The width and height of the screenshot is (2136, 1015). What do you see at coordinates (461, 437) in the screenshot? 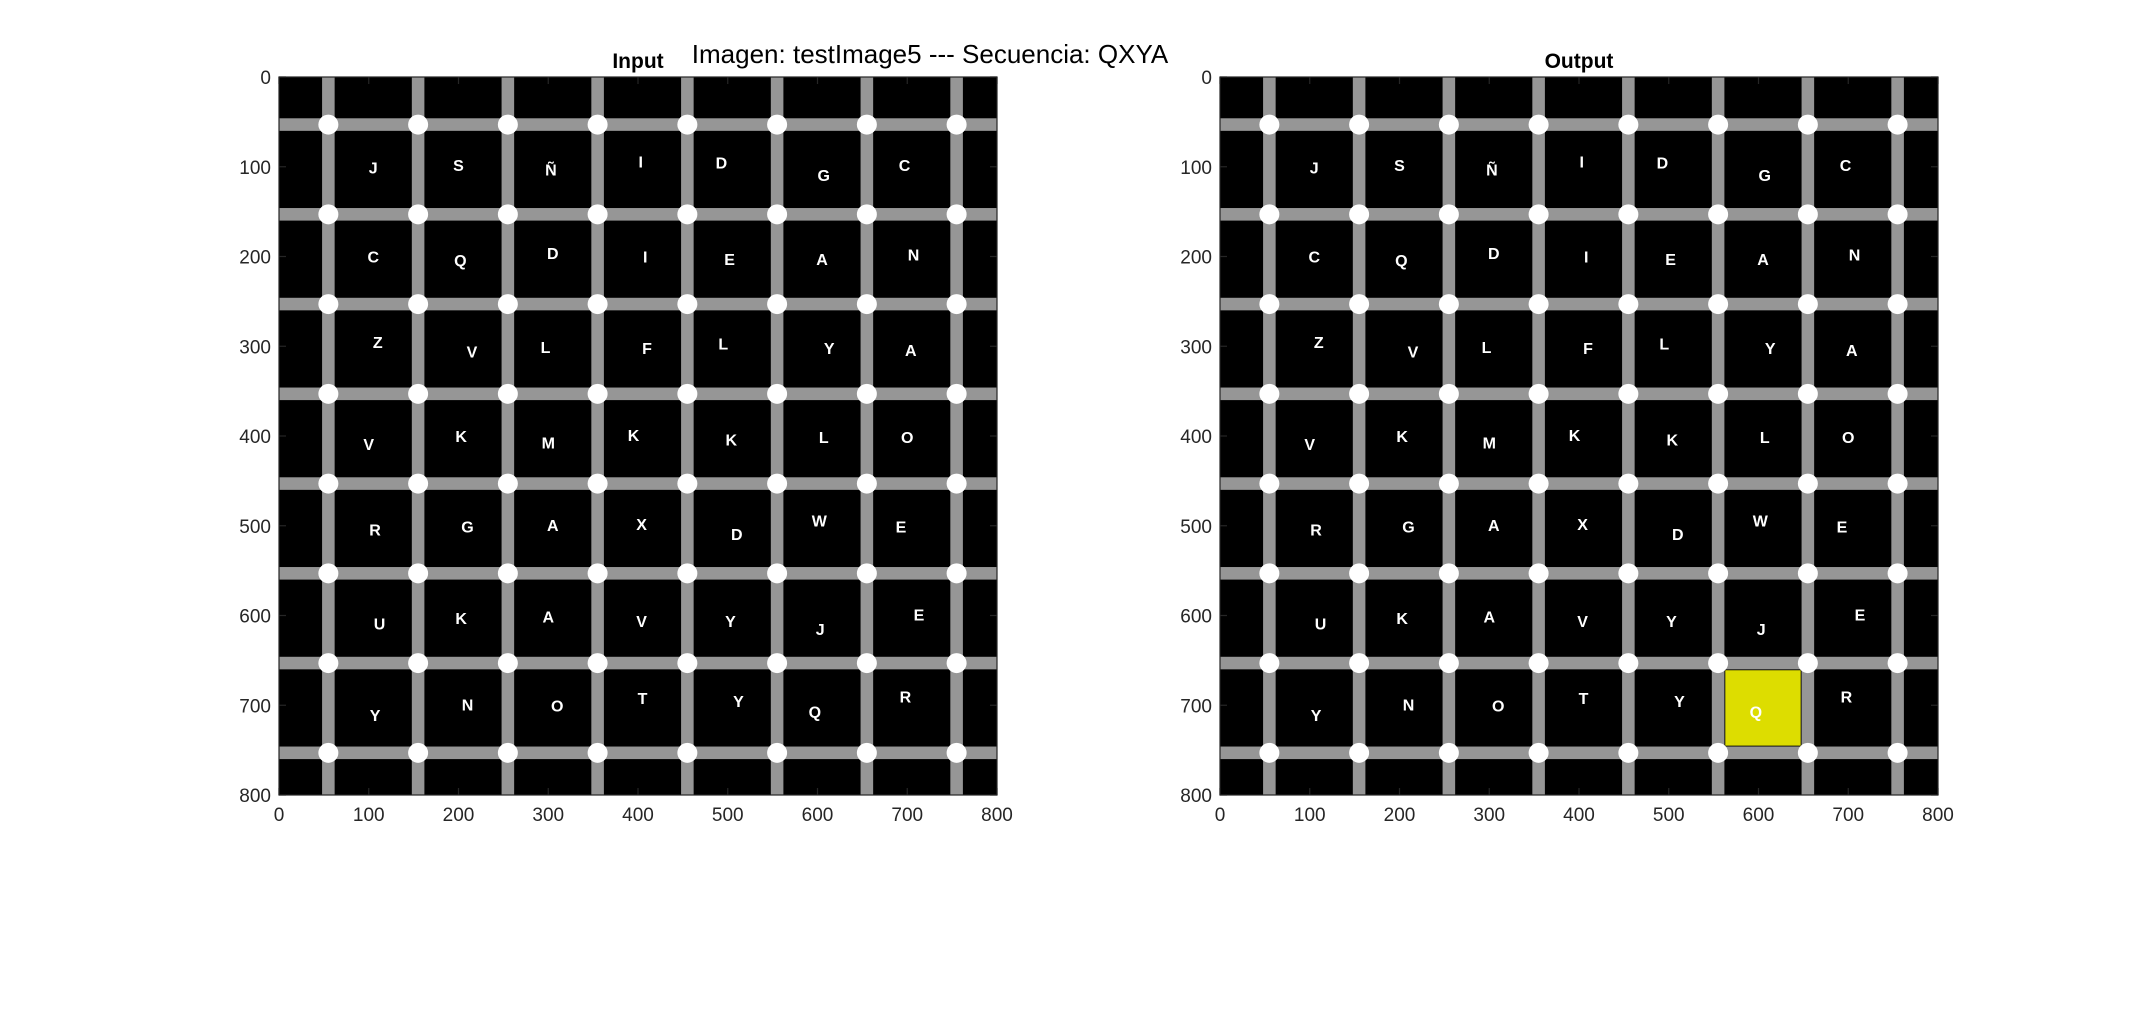
I see `cell-letter: K` at bounding box center [461, 437].